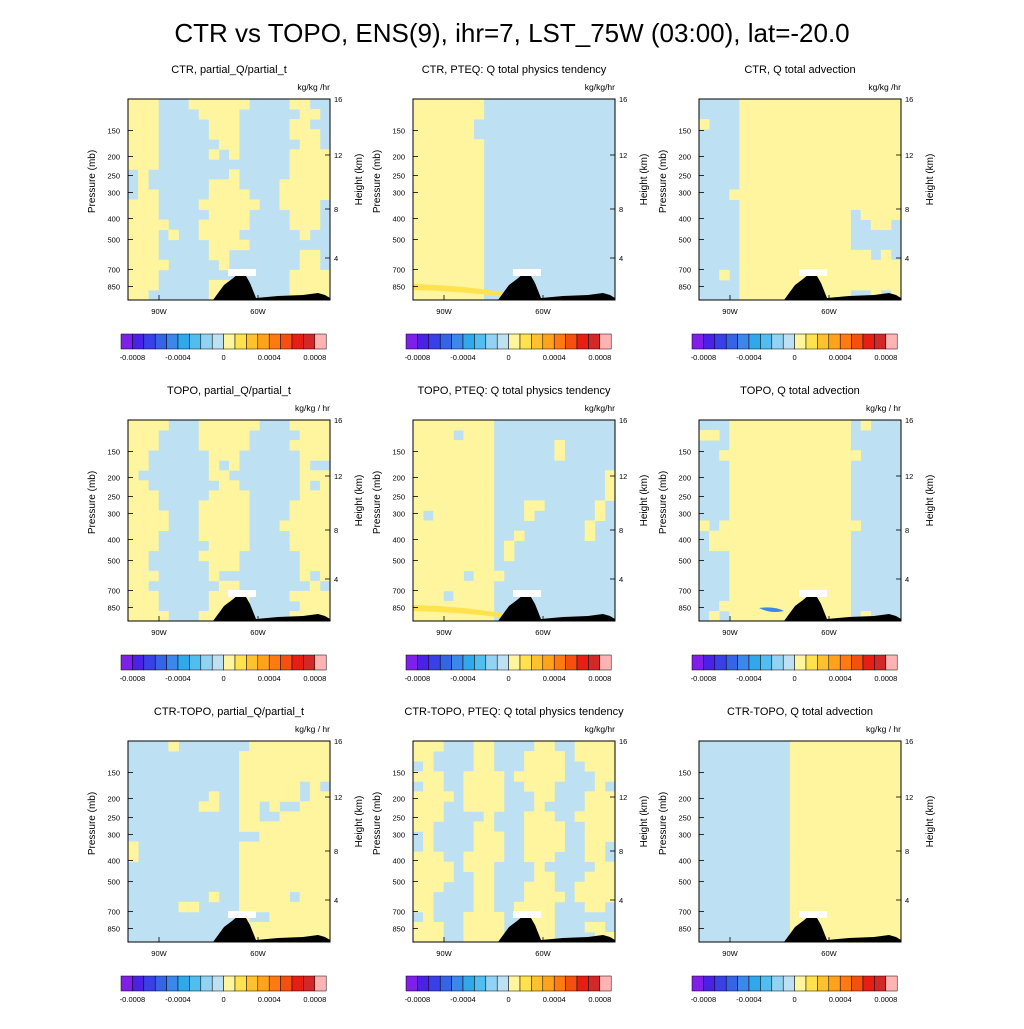 The height and width of the screenshot is (1029, 1024). What do you see at coordinates (417, 999) in the screenshot?
I see `colorbar-label: -0.0008` at bounding box center [417, 999].